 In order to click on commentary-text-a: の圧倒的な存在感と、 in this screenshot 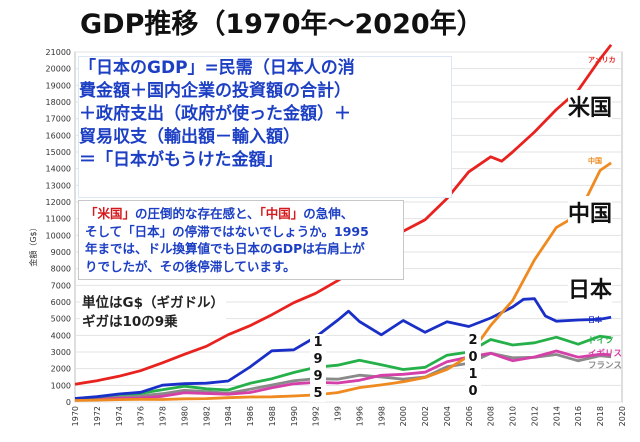, I will do `click(197, 213)`.